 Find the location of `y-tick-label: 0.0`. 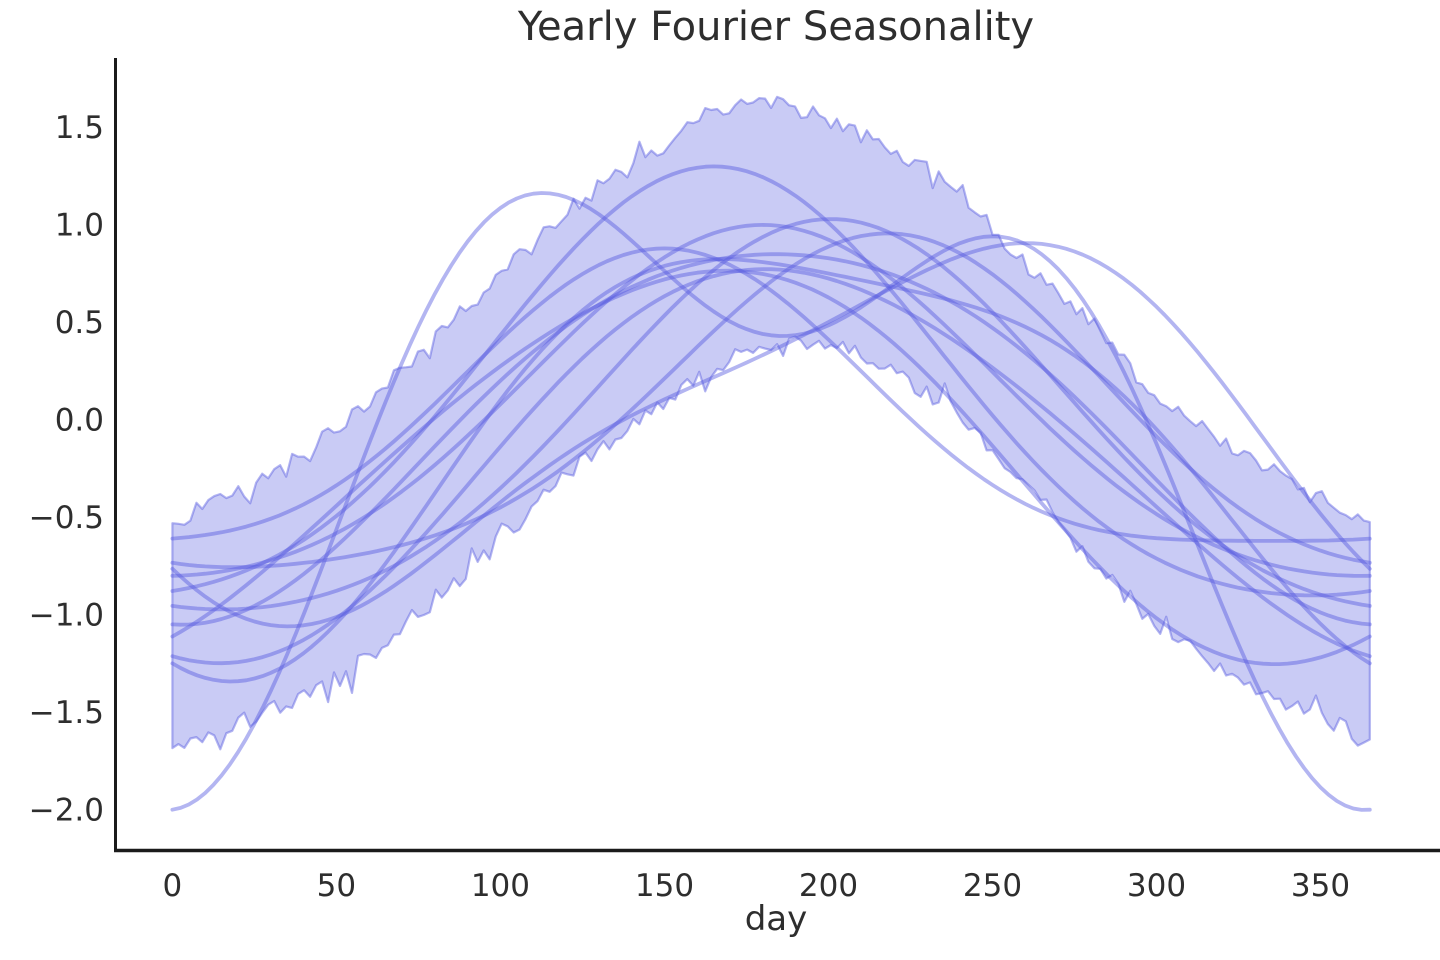

y-tick-label: 0.0 is located at coordinates (79, 421).